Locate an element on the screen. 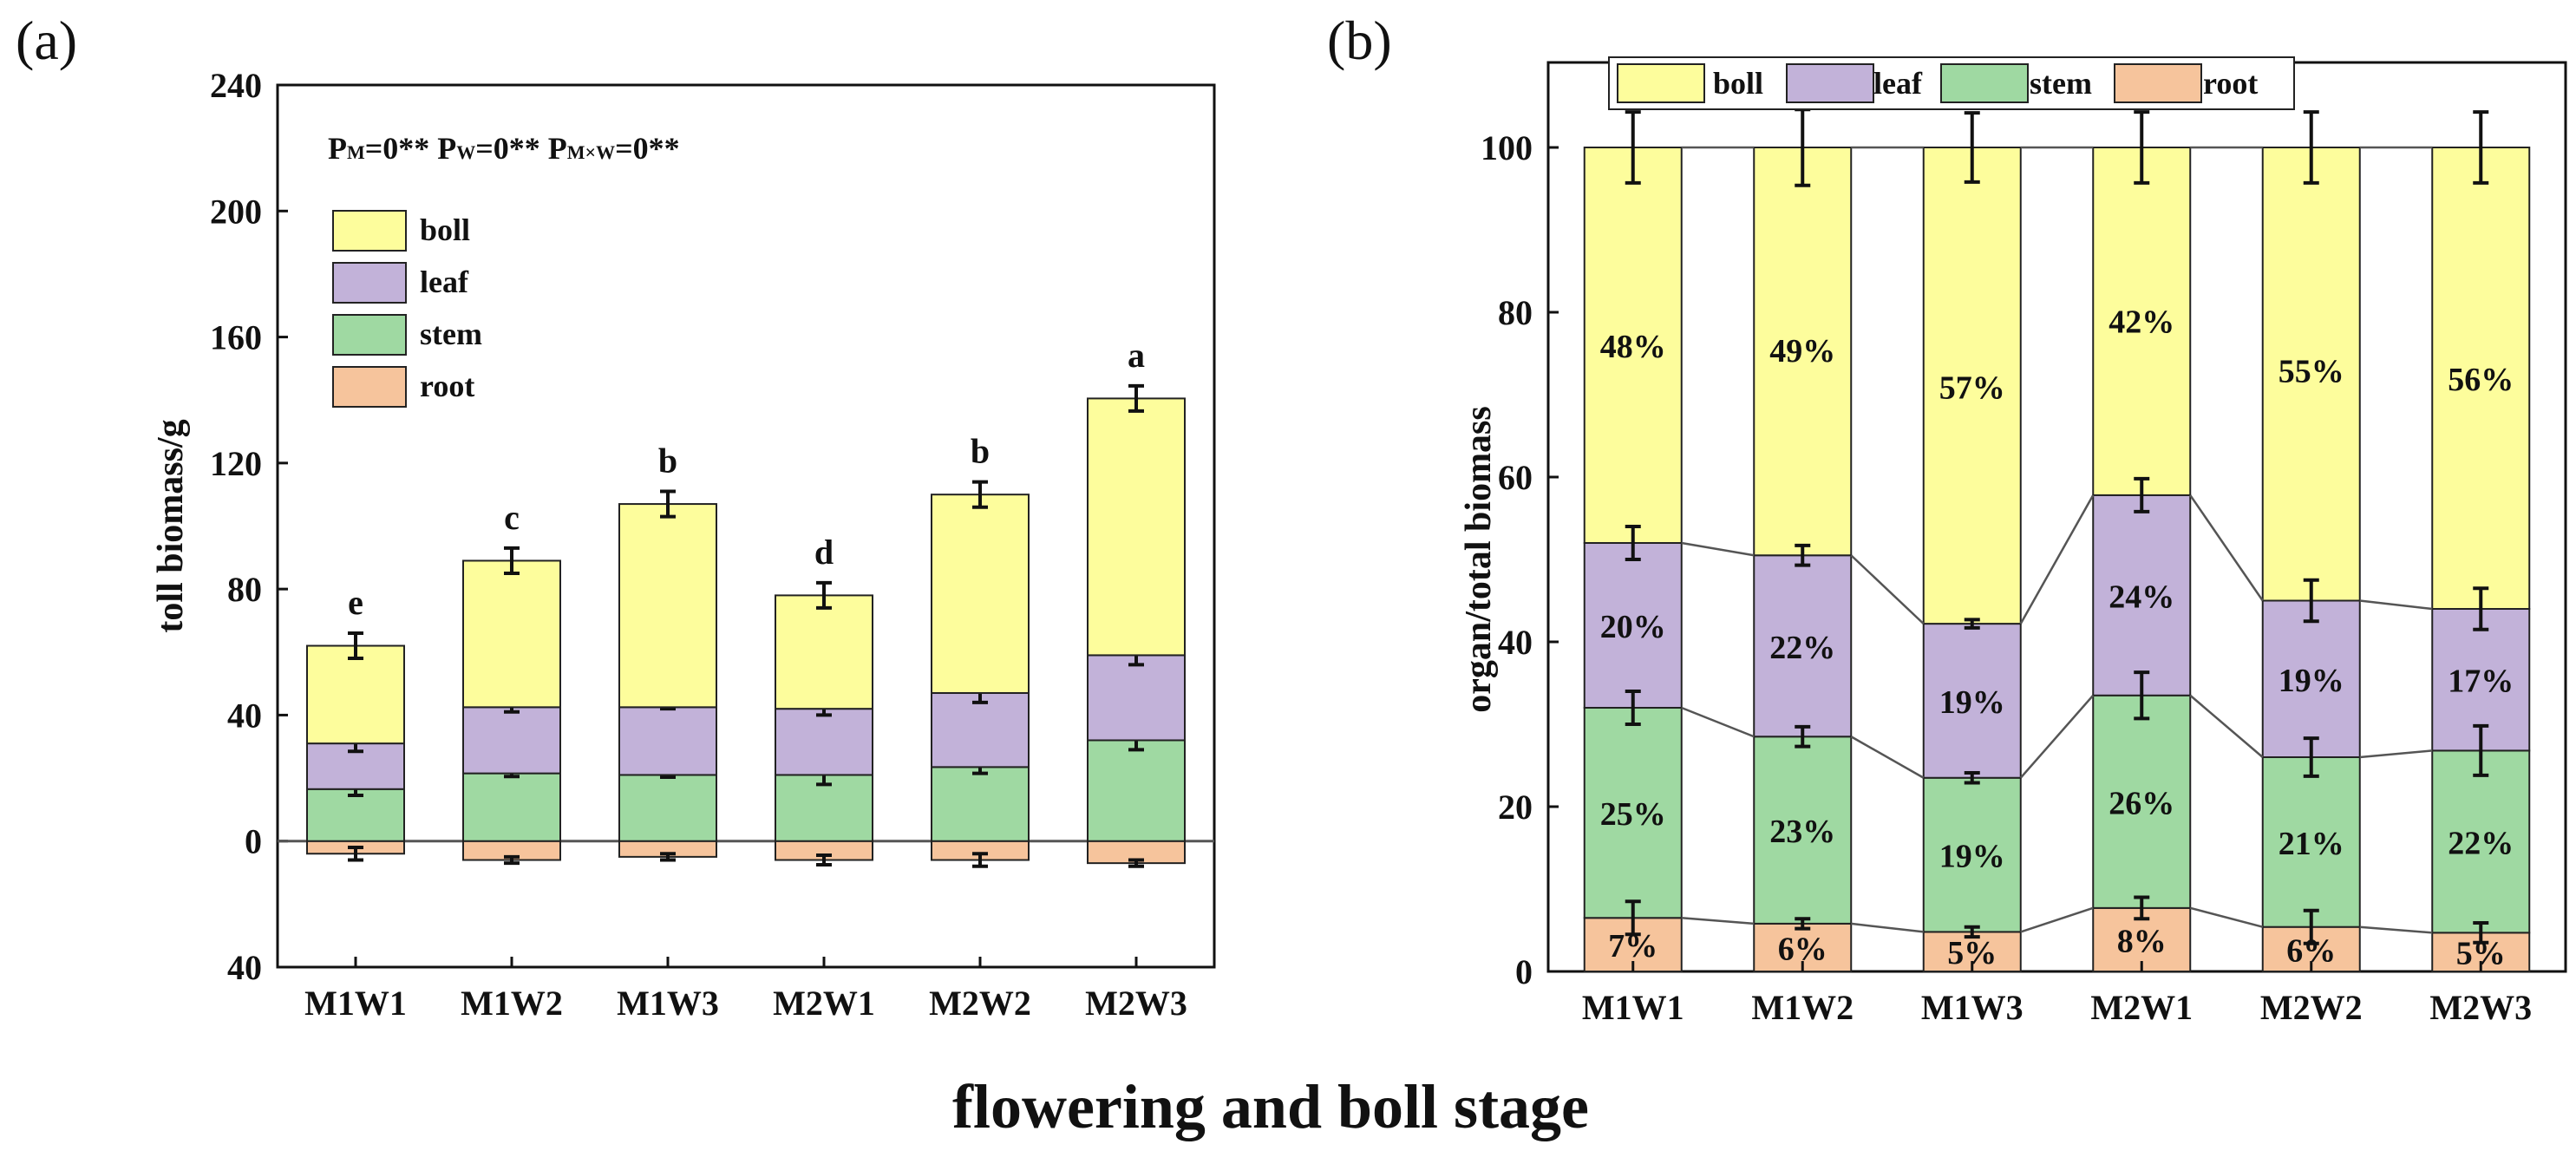  panel-b-xtick-label: M2W1 is located at coordinates (2141, 1007).